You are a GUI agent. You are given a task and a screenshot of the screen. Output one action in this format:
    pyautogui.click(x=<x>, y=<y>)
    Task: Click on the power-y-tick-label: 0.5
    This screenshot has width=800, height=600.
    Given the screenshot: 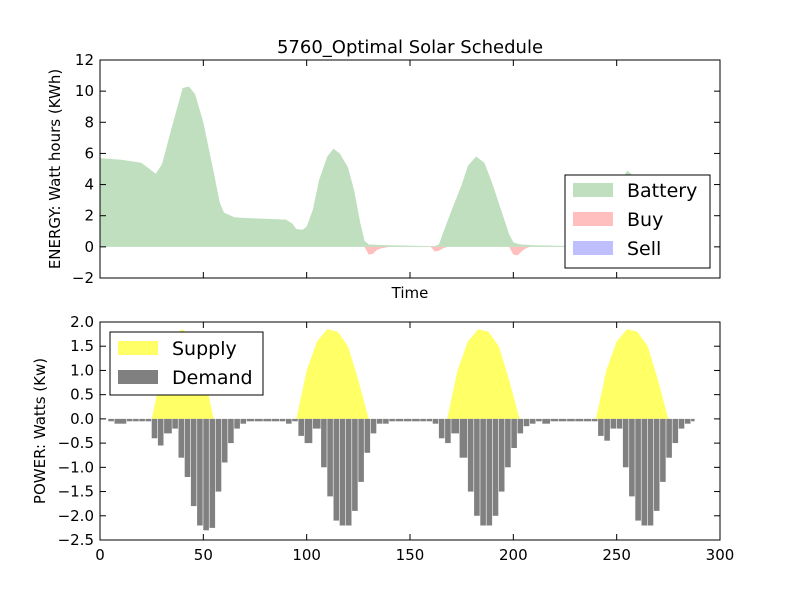 What is the action you would take?
    pyautogui.click(x=82, y=395)
    